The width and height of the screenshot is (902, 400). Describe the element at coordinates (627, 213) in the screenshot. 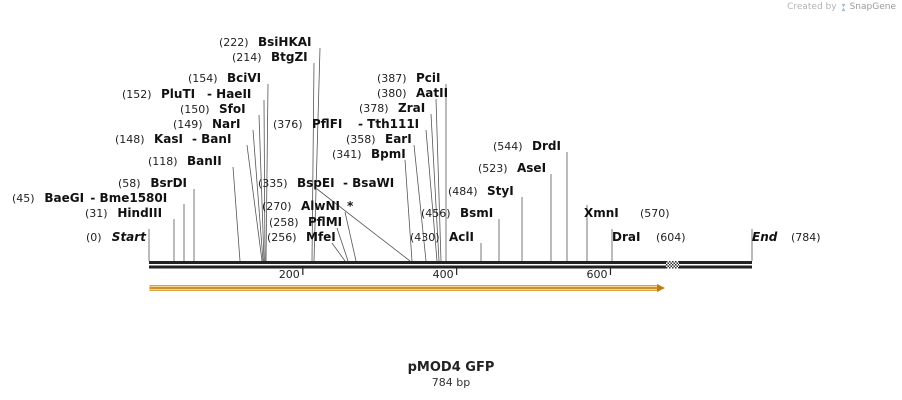

I see `site-xmni: XmnI (570)` at that location.